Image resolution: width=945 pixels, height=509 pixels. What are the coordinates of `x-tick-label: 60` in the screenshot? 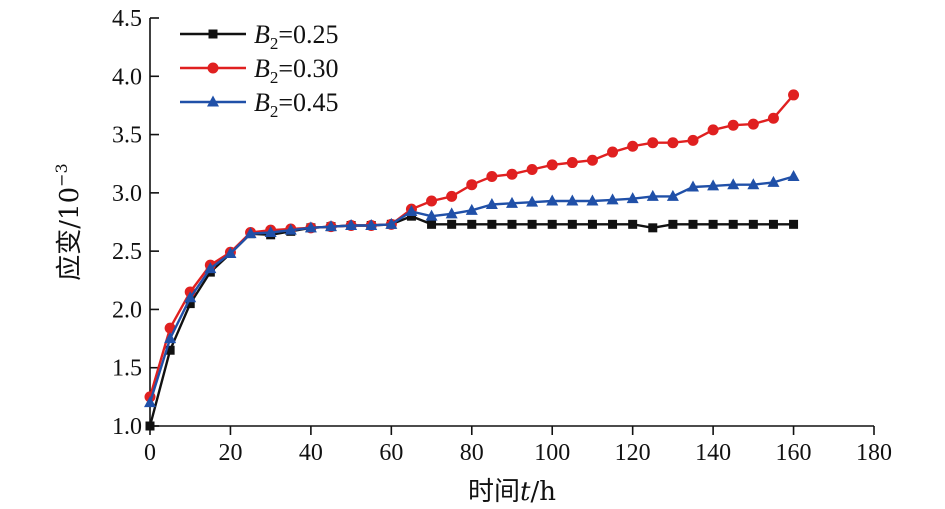 It's located at (391, 453).